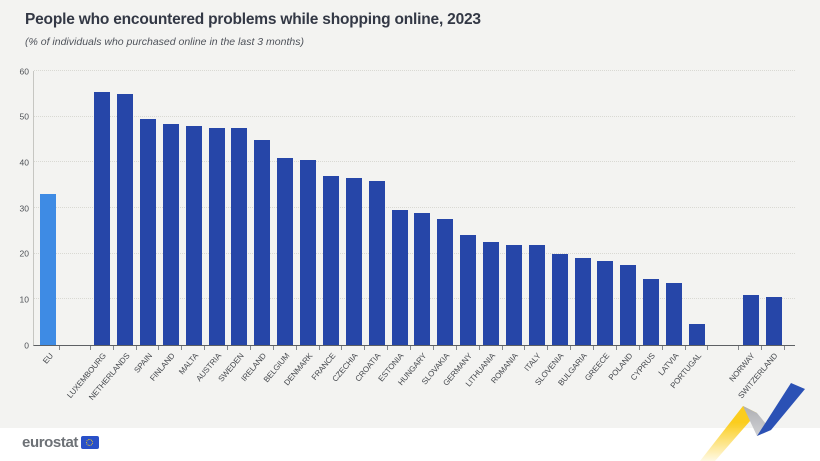 The width and height of the screenshot is (820, 461). What do you see at coordinates (143, 363) in the screenshot?
I see `x-axis-label: SPAIN` at bounding box center [143, 363].